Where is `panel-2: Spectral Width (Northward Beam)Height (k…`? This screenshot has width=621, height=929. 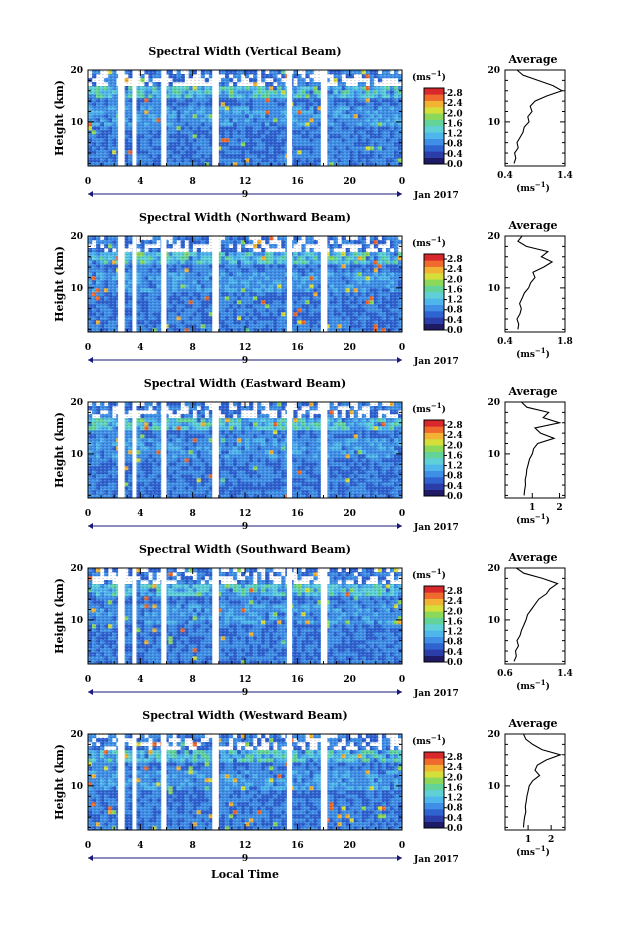 panel-2: Spectral Width (Northward Beam)Height (k… is located at coordinates (313, 289).